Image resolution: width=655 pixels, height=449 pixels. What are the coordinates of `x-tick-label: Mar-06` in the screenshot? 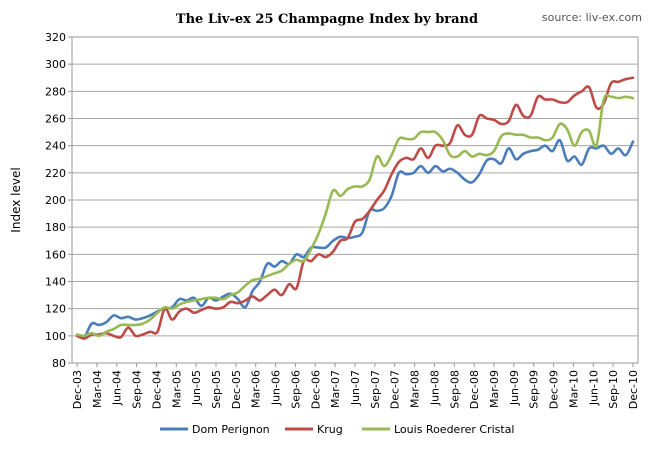 It's located at (256, 389).